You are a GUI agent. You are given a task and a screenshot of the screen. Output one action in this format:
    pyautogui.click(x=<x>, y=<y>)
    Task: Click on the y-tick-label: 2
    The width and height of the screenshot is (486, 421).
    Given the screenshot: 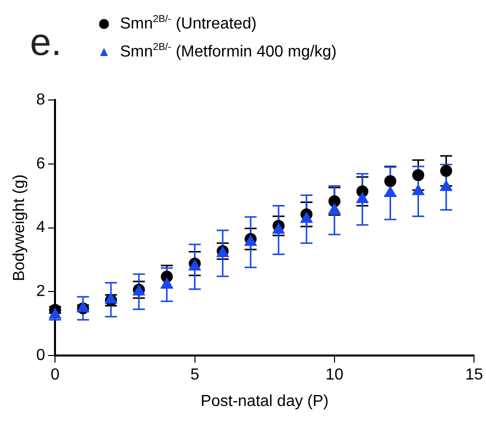 What is the action you would take?
    pyautogui.click(x=41, y=291)
    